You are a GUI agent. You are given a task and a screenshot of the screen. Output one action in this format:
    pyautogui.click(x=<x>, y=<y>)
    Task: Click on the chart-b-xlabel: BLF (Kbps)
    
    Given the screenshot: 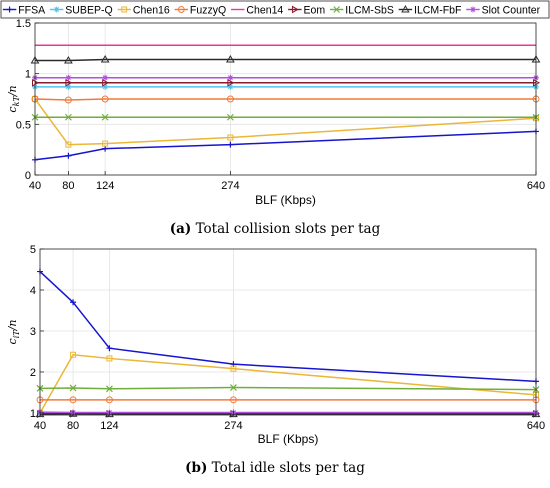 What is the action you would take?
    pyautogui.click(x=288, y=439)
    